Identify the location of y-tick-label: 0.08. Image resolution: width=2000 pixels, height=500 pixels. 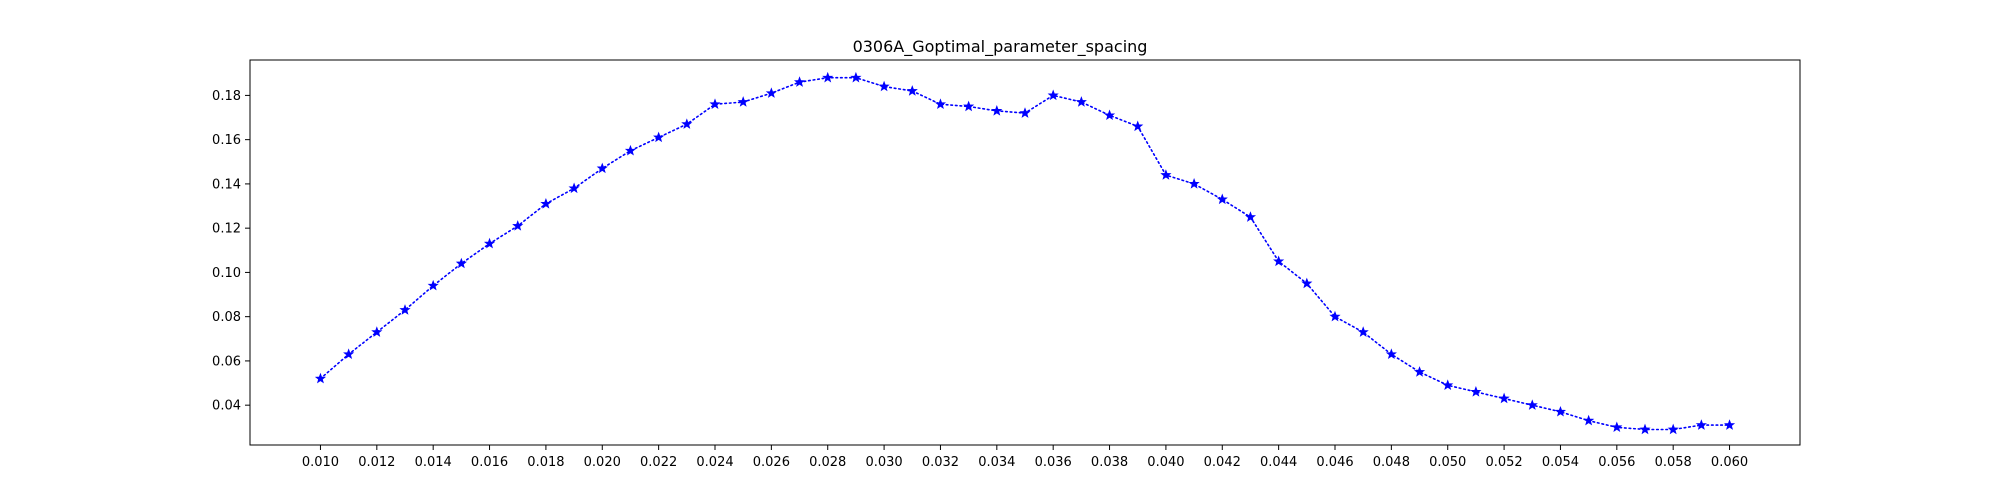
(226, 317).